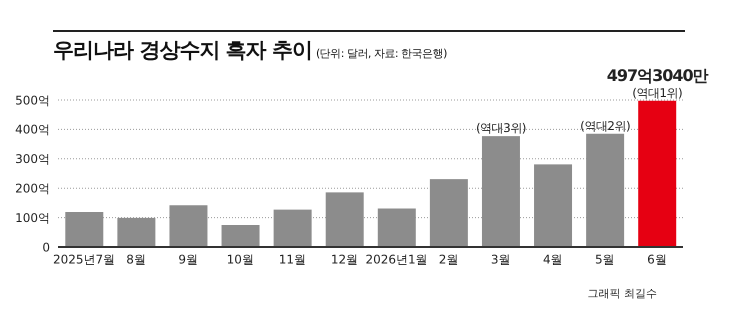  What do you see at coordinates (500, 259) in the screenshot?
I see `x-tick-label: 3월` at bounding box center [500, 259].